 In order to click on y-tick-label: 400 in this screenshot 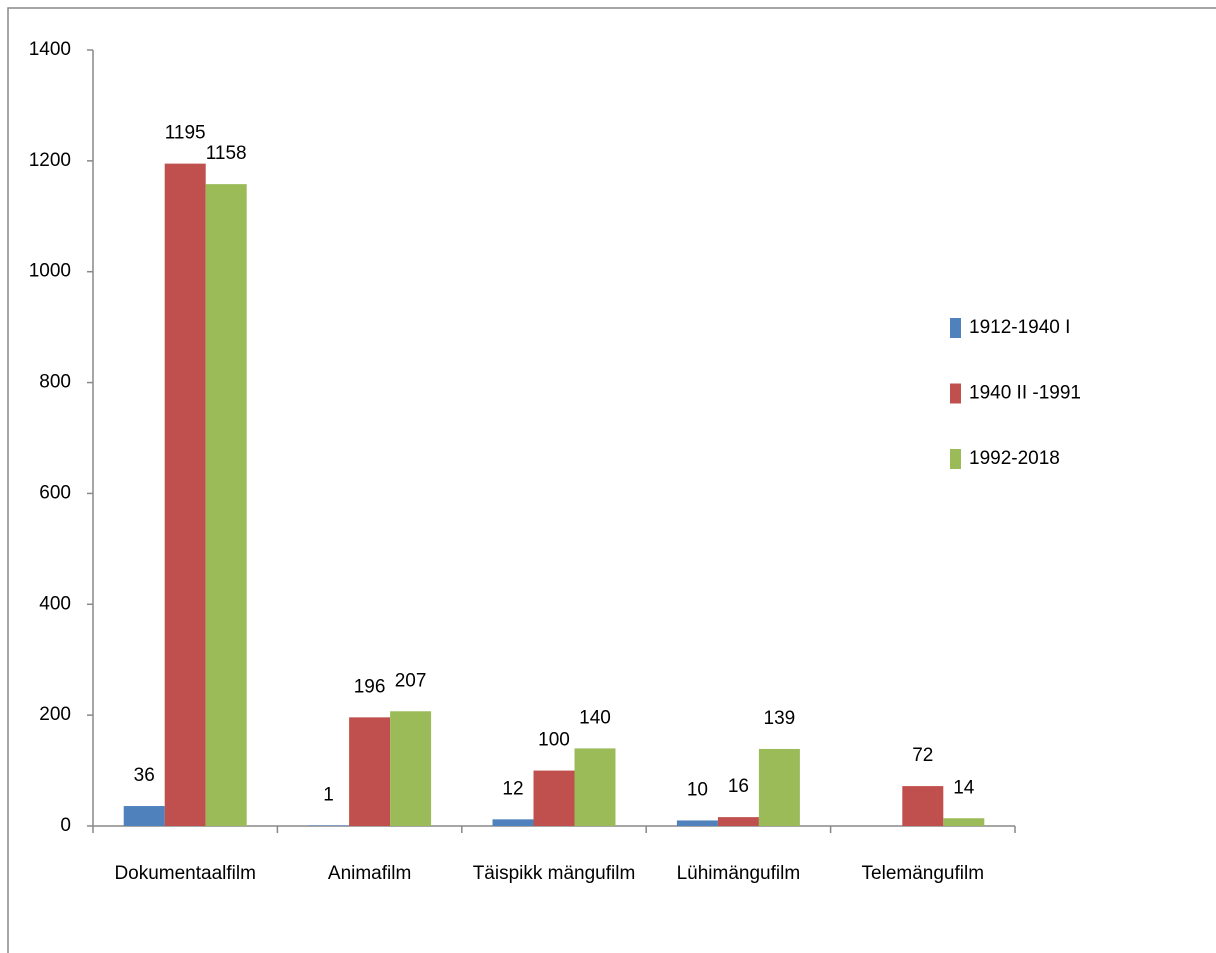, I will do `click(55, 603)`.